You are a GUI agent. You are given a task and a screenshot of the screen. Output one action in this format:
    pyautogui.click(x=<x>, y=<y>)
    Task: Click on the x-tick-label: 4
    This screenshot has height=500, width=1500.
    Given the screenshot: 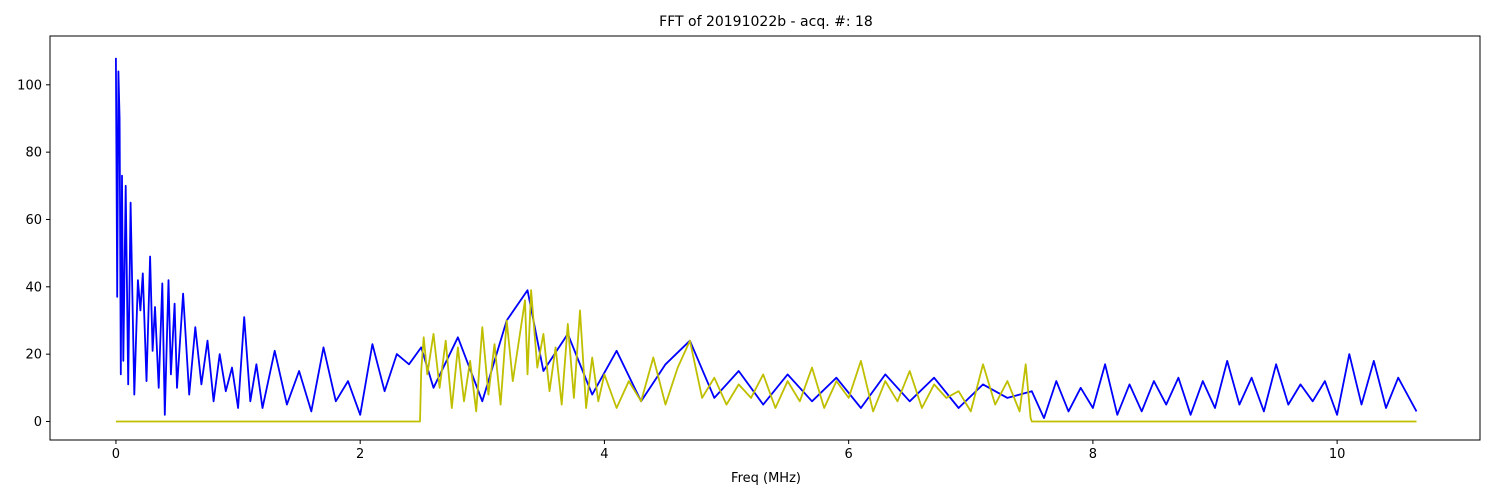 What is the action you would take?
    pyautogui.click(x=604, y=454)
    